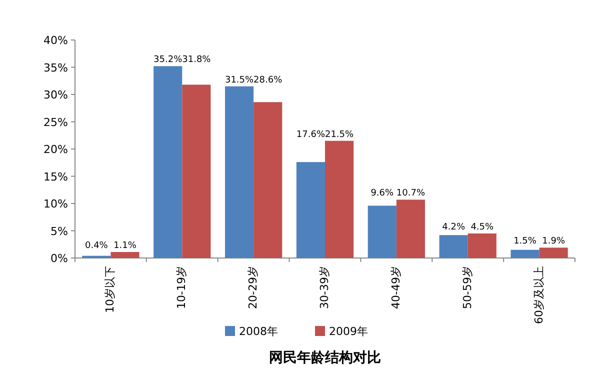 The width and height of the screenshot is (600, 390). Describe the element at coordinates (454, 227) in the screenshot. I see `data-label: 4.2%` at that location.